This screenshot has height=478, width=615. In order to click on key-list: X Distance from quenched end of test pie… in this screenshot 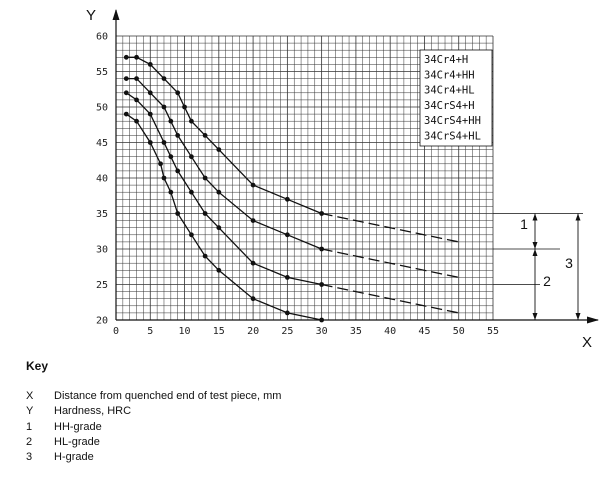, I will do `click(153, 427)`.